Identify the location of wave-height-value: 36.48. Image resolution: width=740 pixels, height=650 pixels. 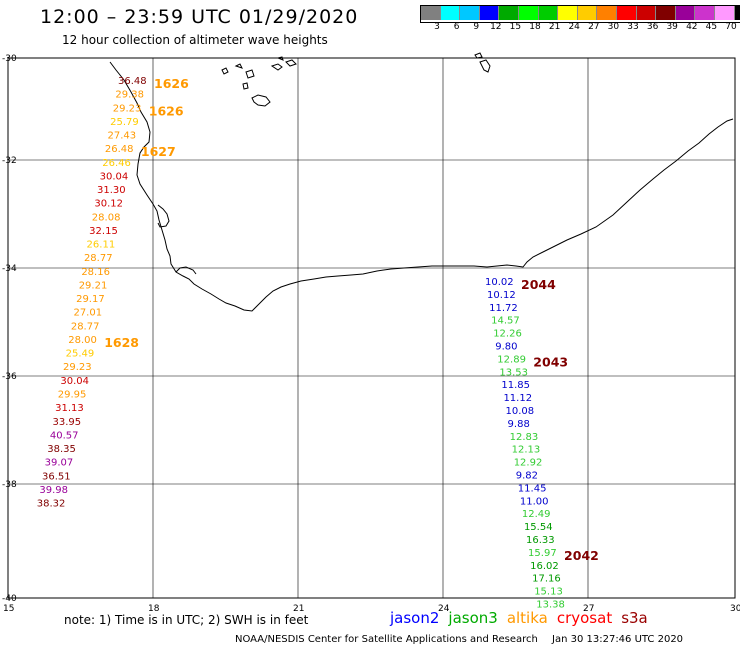
(132, 81).